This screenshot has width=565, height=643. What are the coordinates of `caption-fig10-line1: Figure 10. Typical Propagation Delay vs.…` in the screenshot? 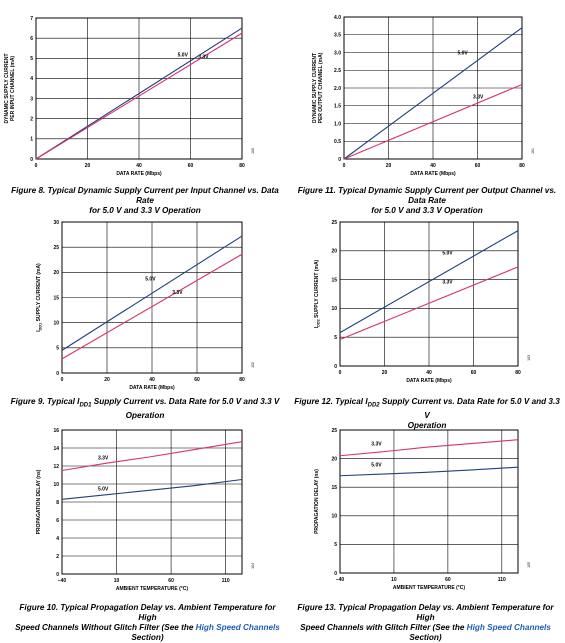 It's located at (147, 612).